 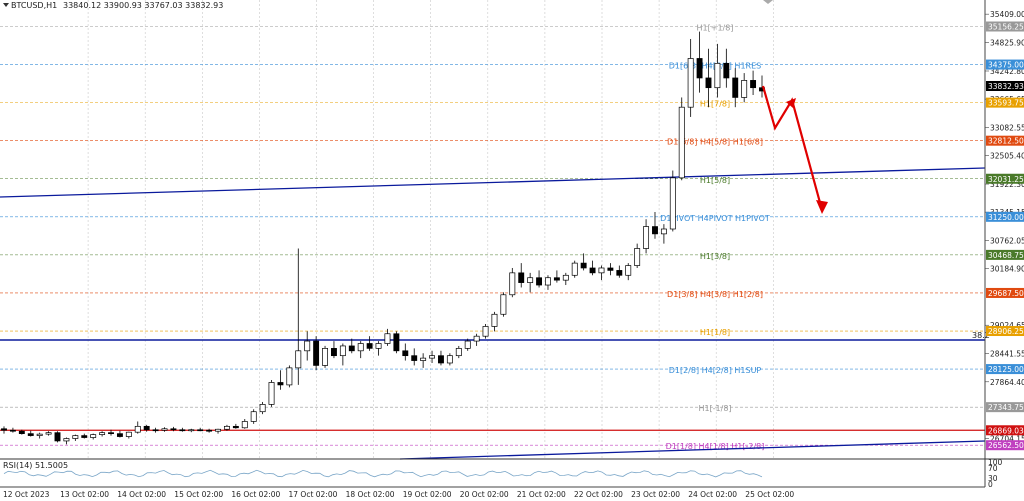 I want to click on upper-trend-line, so click(x=493, y=182).